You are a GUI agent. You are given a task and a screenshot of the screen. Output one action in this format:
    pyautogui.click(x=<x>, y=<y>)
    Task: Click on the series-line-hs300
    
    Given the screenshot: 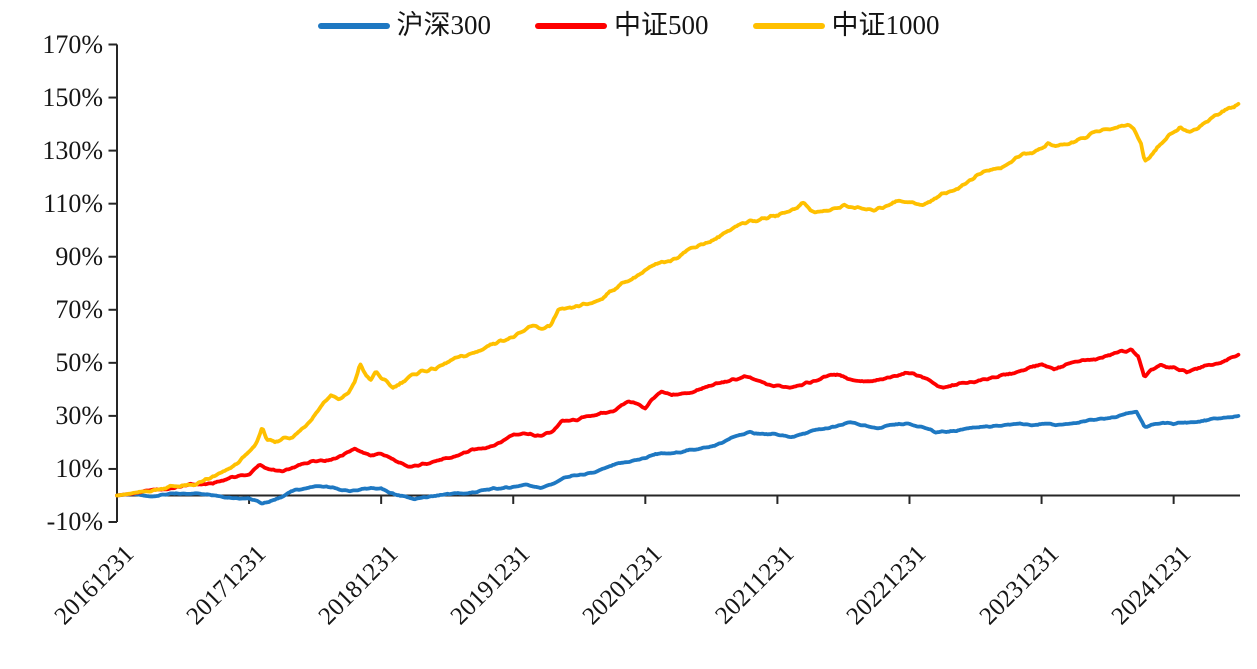 What is the action you would take?
    pyautogui.click(x=678, y=457)
    